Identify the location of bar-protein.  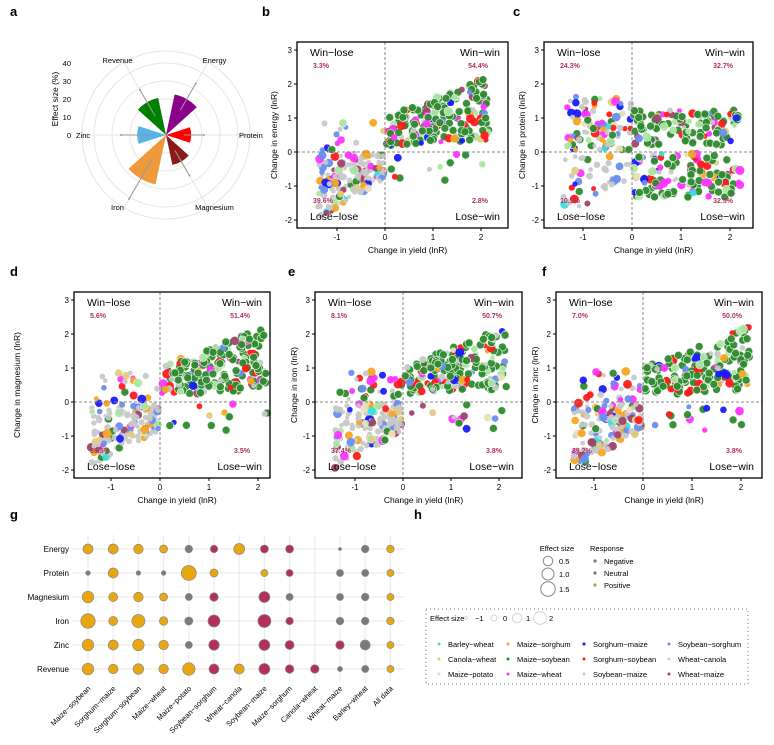
(179, 135).